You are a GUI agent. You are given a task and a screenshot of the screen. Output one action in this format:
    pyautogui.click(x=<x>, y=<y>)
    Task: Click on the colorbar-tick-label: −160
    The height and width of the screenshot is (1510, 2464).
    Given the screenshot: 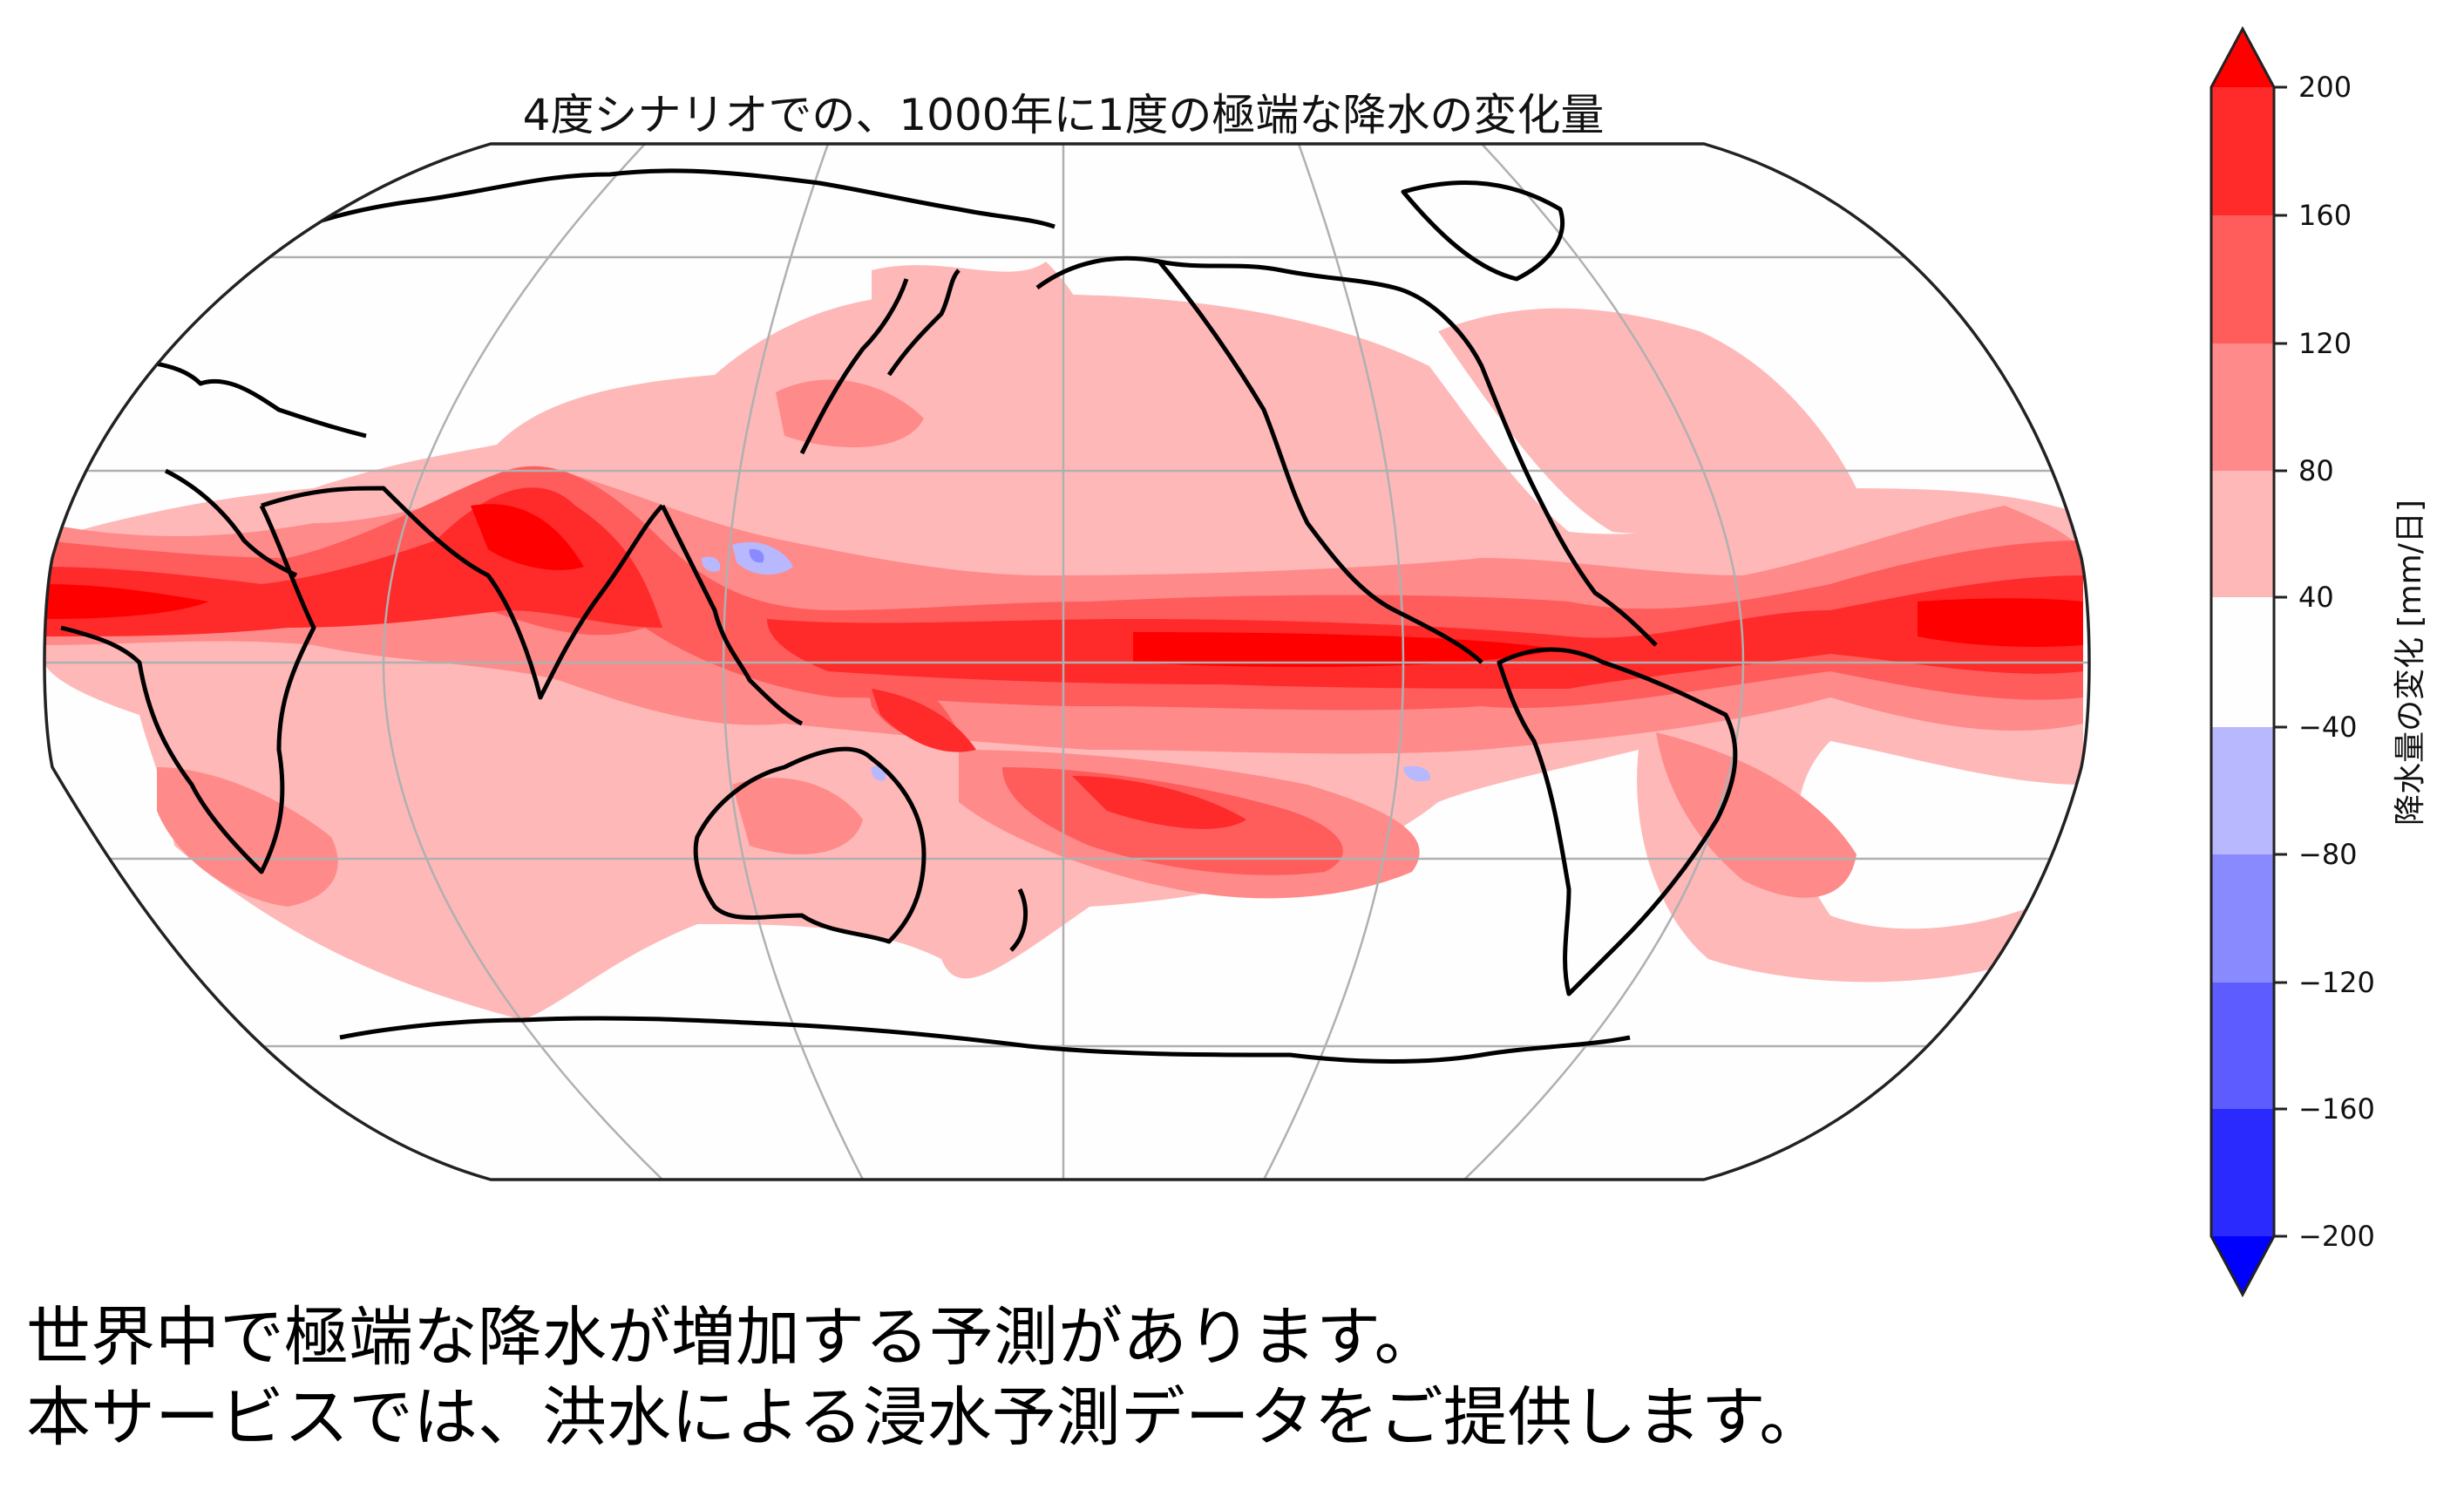 What is the action you would take?
    pyautogui.click(x=2337, y=1109)
    